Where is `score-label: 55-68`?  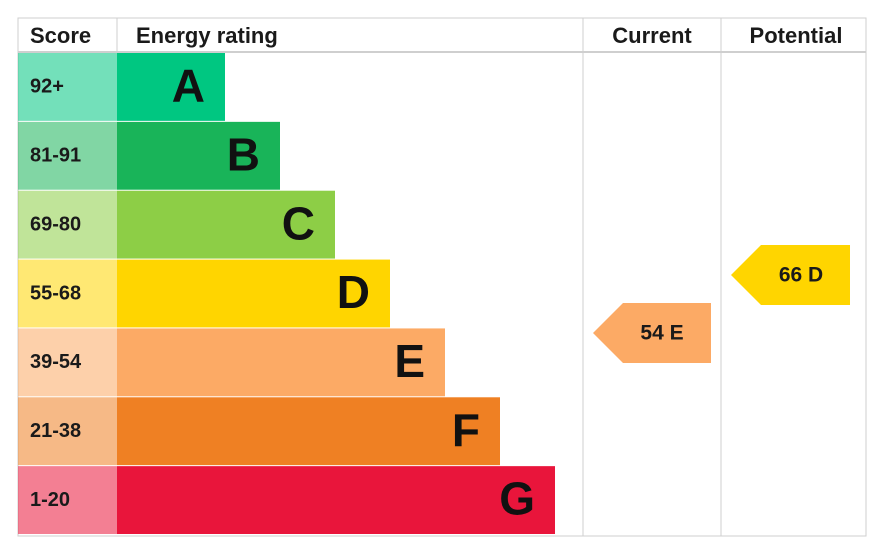
score-label: 55-68 is located at coordinates (55, 293).